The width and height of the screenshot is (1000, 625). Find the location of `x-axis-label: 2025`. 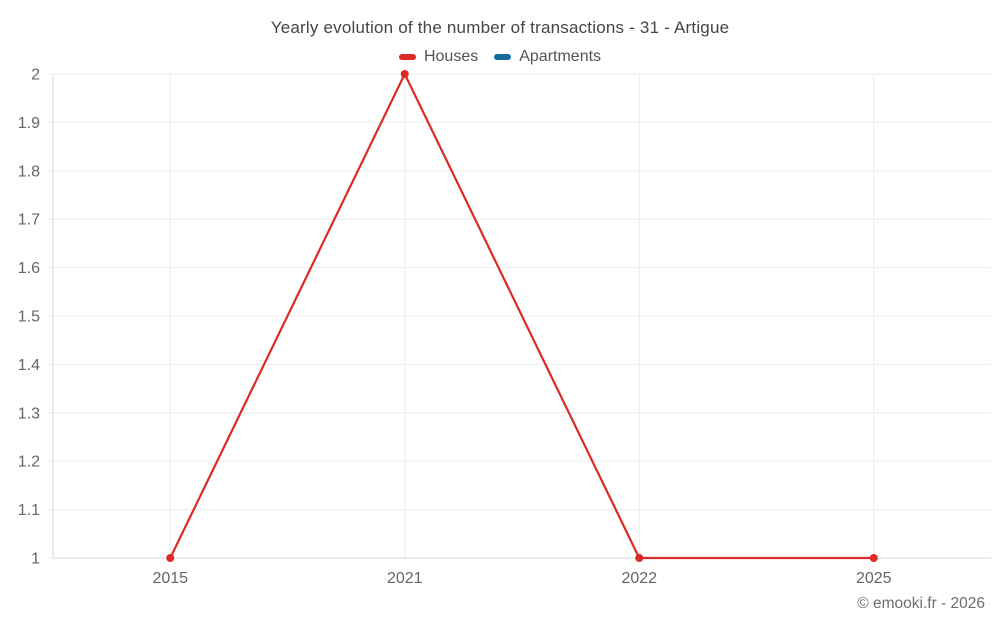

x-axis-label: 2025 is located at coordinates (874, 578).